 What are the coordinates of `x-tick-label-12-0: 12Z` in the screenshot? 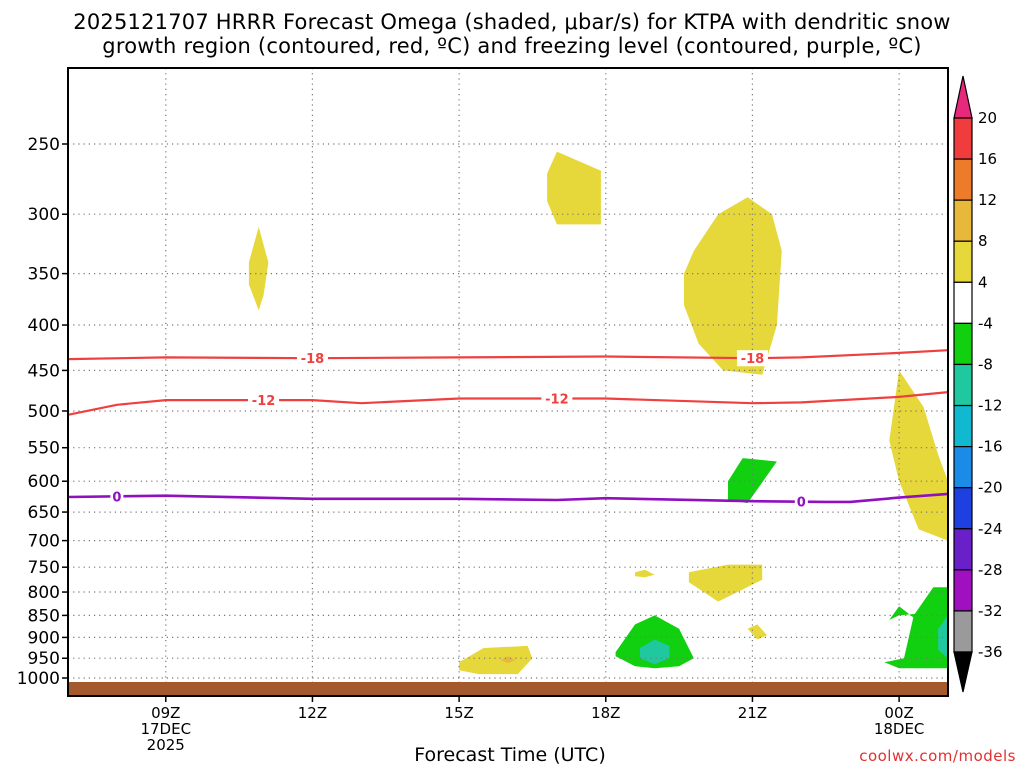 It's located at (312, 713).